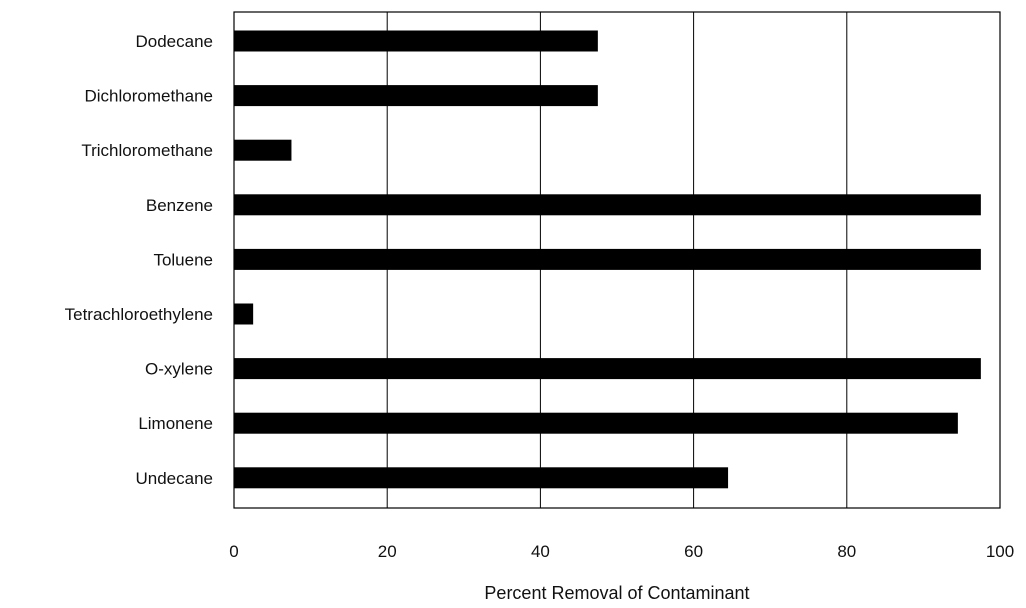  Describe the element at coordinates (607, 205) in the screenshot. I see `bar-benzene` at that location.